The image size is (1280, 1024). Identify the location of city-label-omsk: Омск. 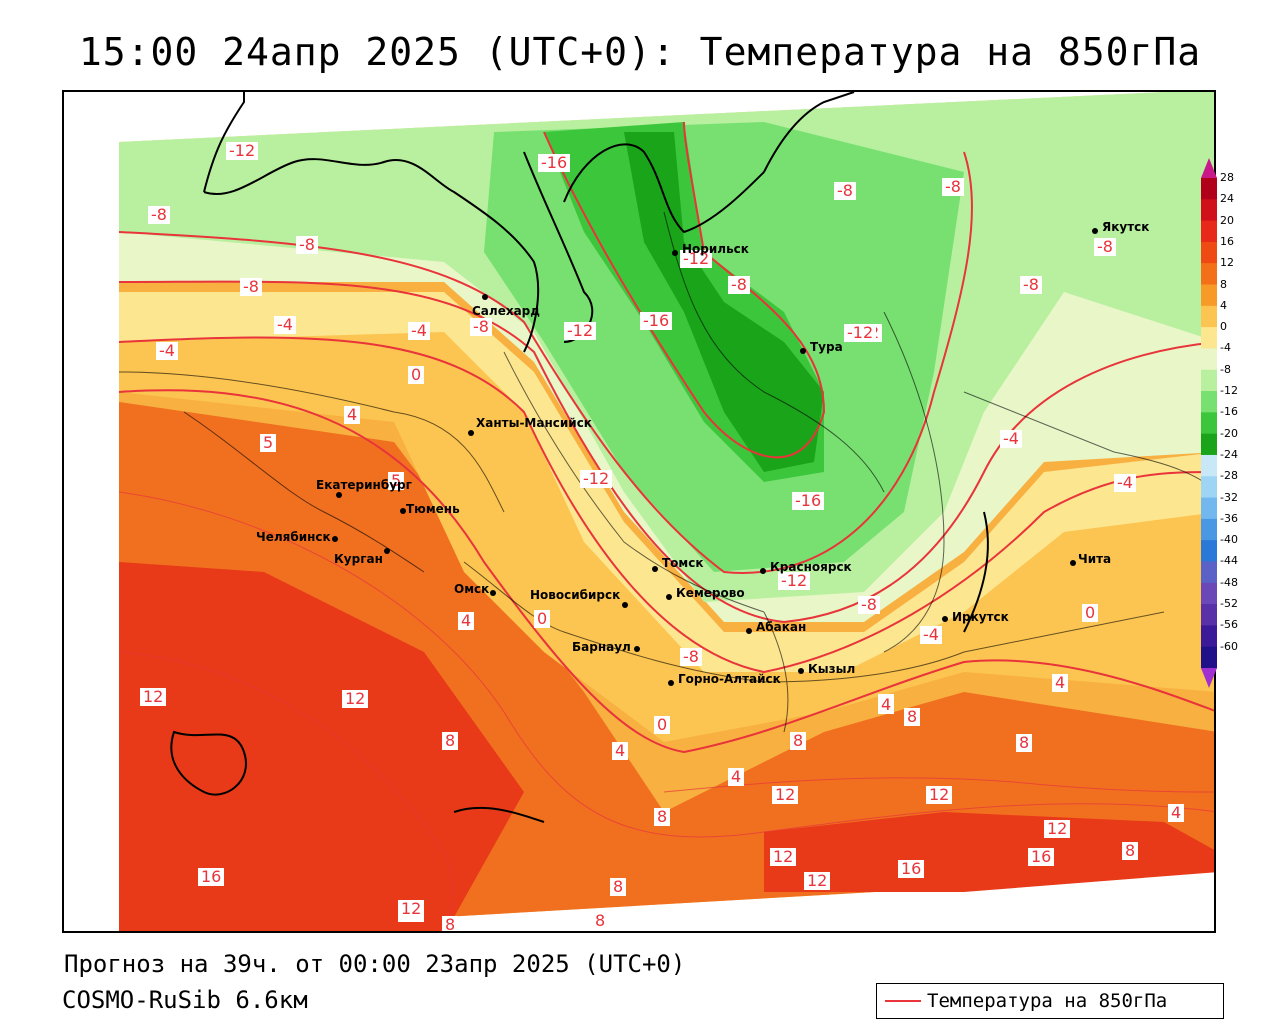
(472, 589).